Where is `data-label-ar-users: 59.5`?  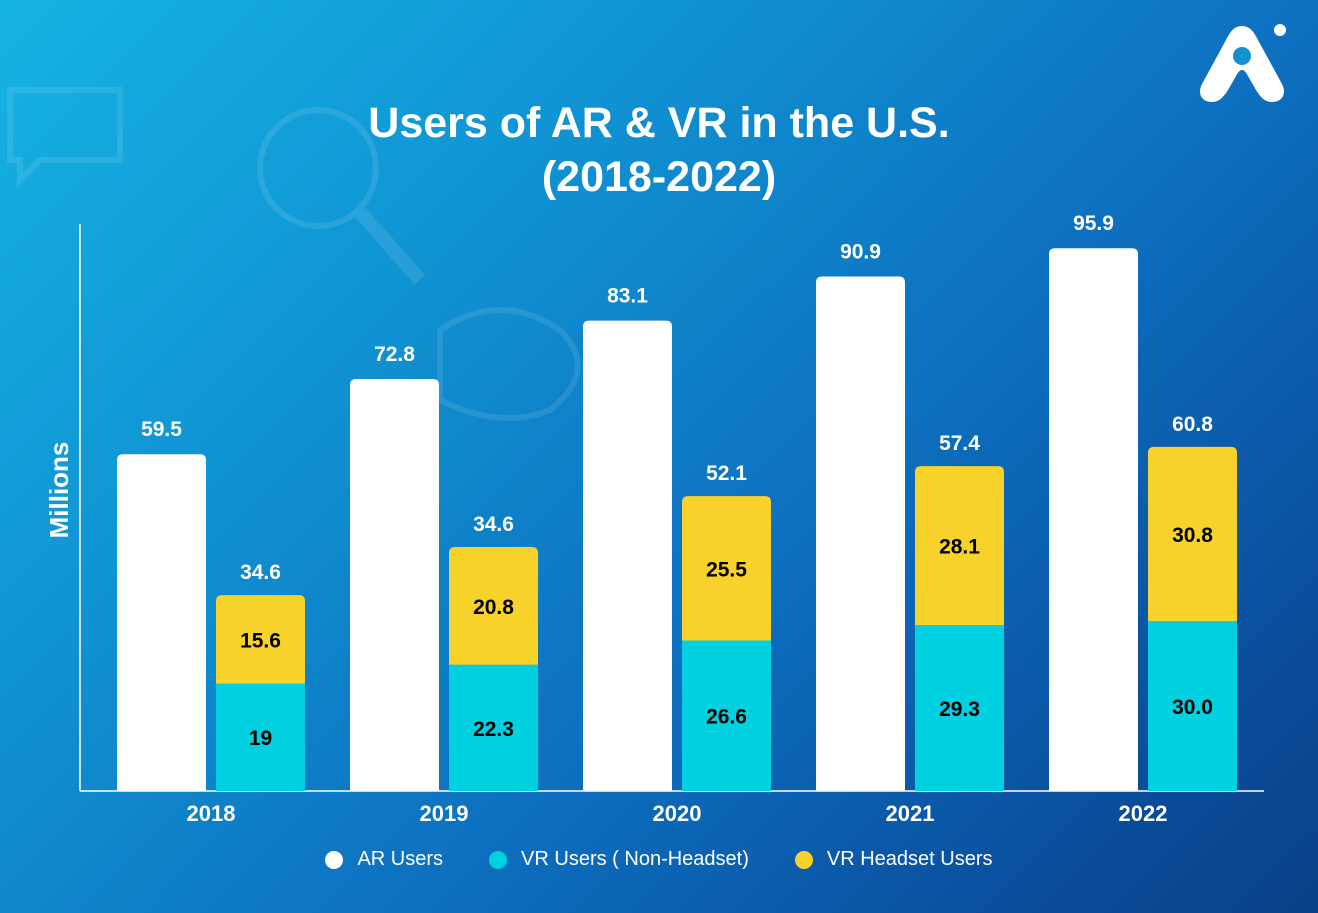
data-label-ar-users: 59.5 is located at coordinates (161, 429).